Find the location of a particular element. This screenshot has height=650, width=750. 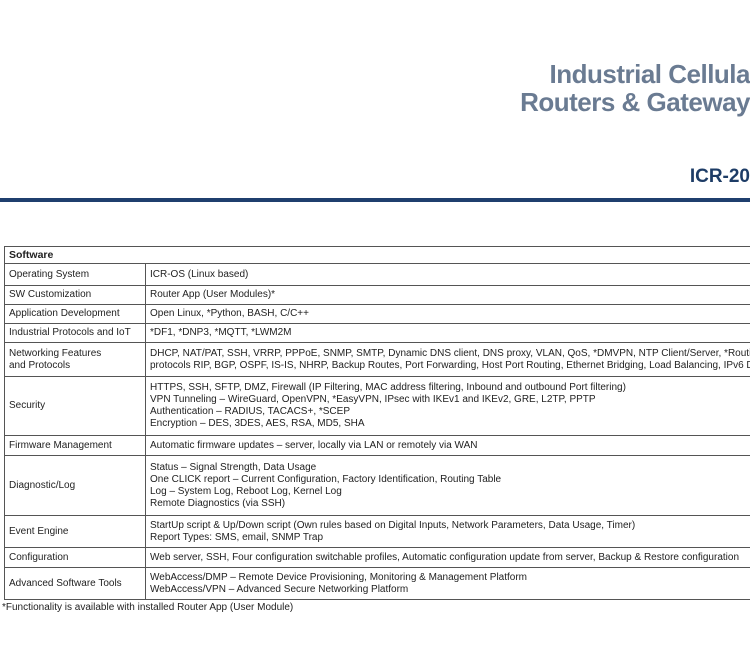

spec-row: Operating System ICR-OS (Linux based) is located at coordinates (377, 274).